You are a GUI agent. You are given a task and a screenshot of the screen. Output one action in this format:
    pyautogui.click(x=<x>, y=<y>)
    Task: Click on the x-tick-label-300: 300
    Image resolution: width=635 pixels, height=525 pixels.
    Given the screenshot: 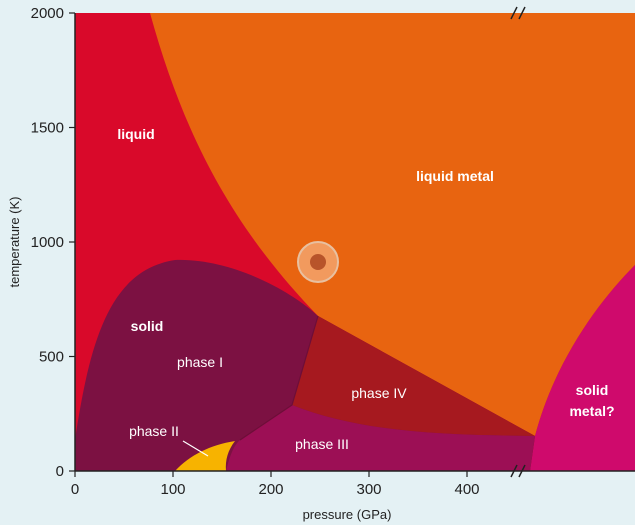 What is the action you would take?
    pyautogui.click(x=368, y=489)
    